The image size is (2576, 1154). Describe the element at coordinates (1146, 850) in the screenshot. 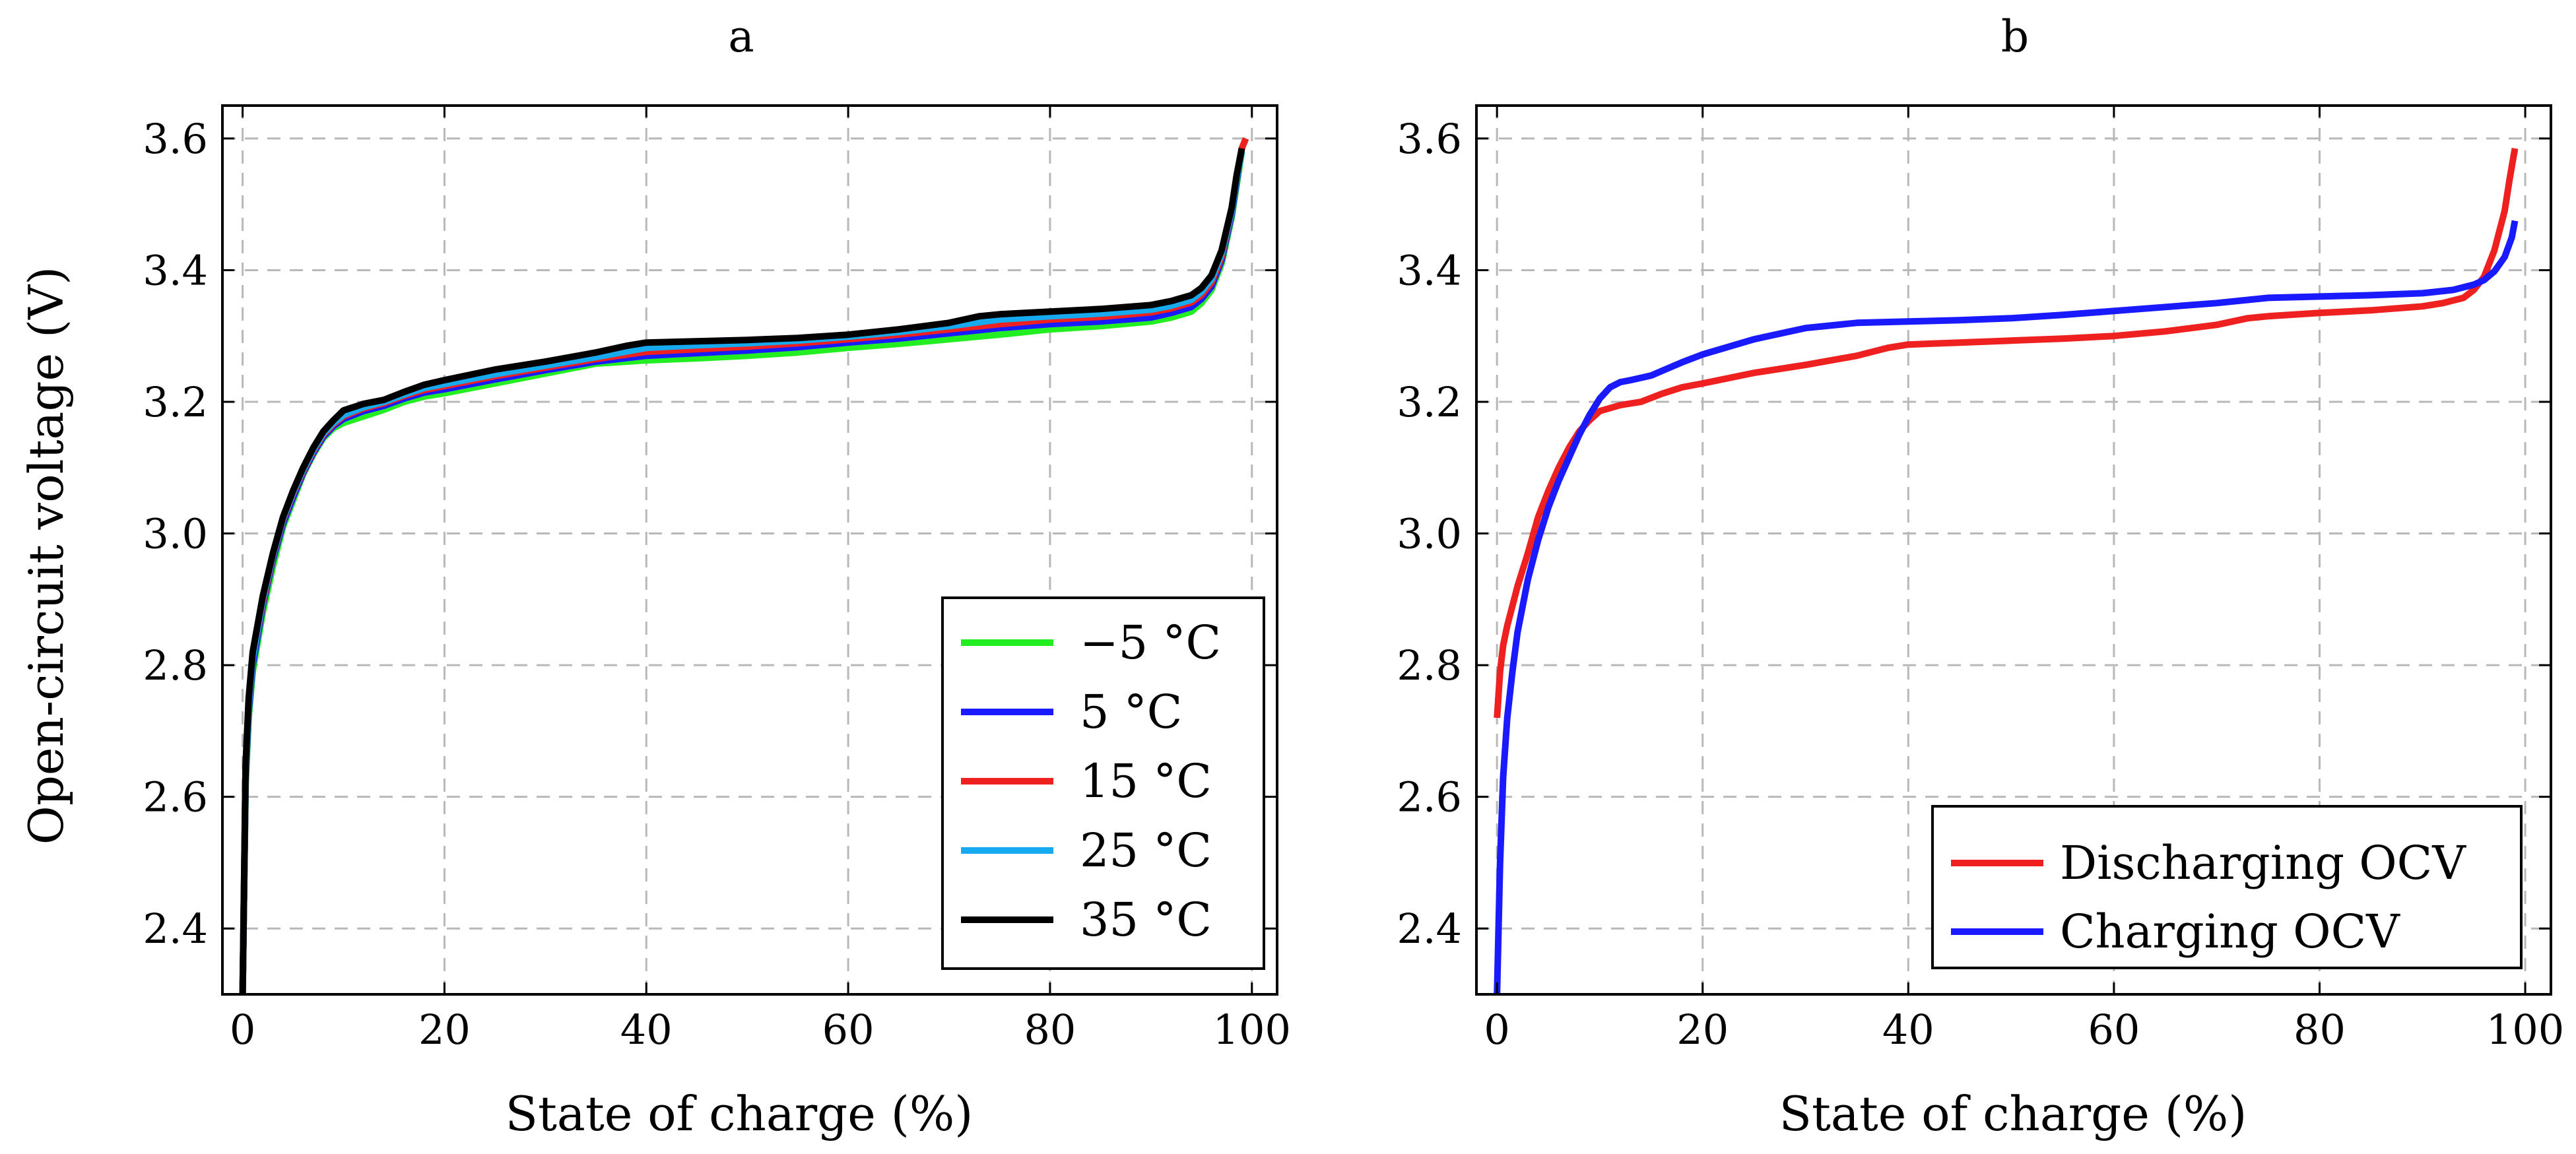

I see `legend-label: 25 °C` at that location.